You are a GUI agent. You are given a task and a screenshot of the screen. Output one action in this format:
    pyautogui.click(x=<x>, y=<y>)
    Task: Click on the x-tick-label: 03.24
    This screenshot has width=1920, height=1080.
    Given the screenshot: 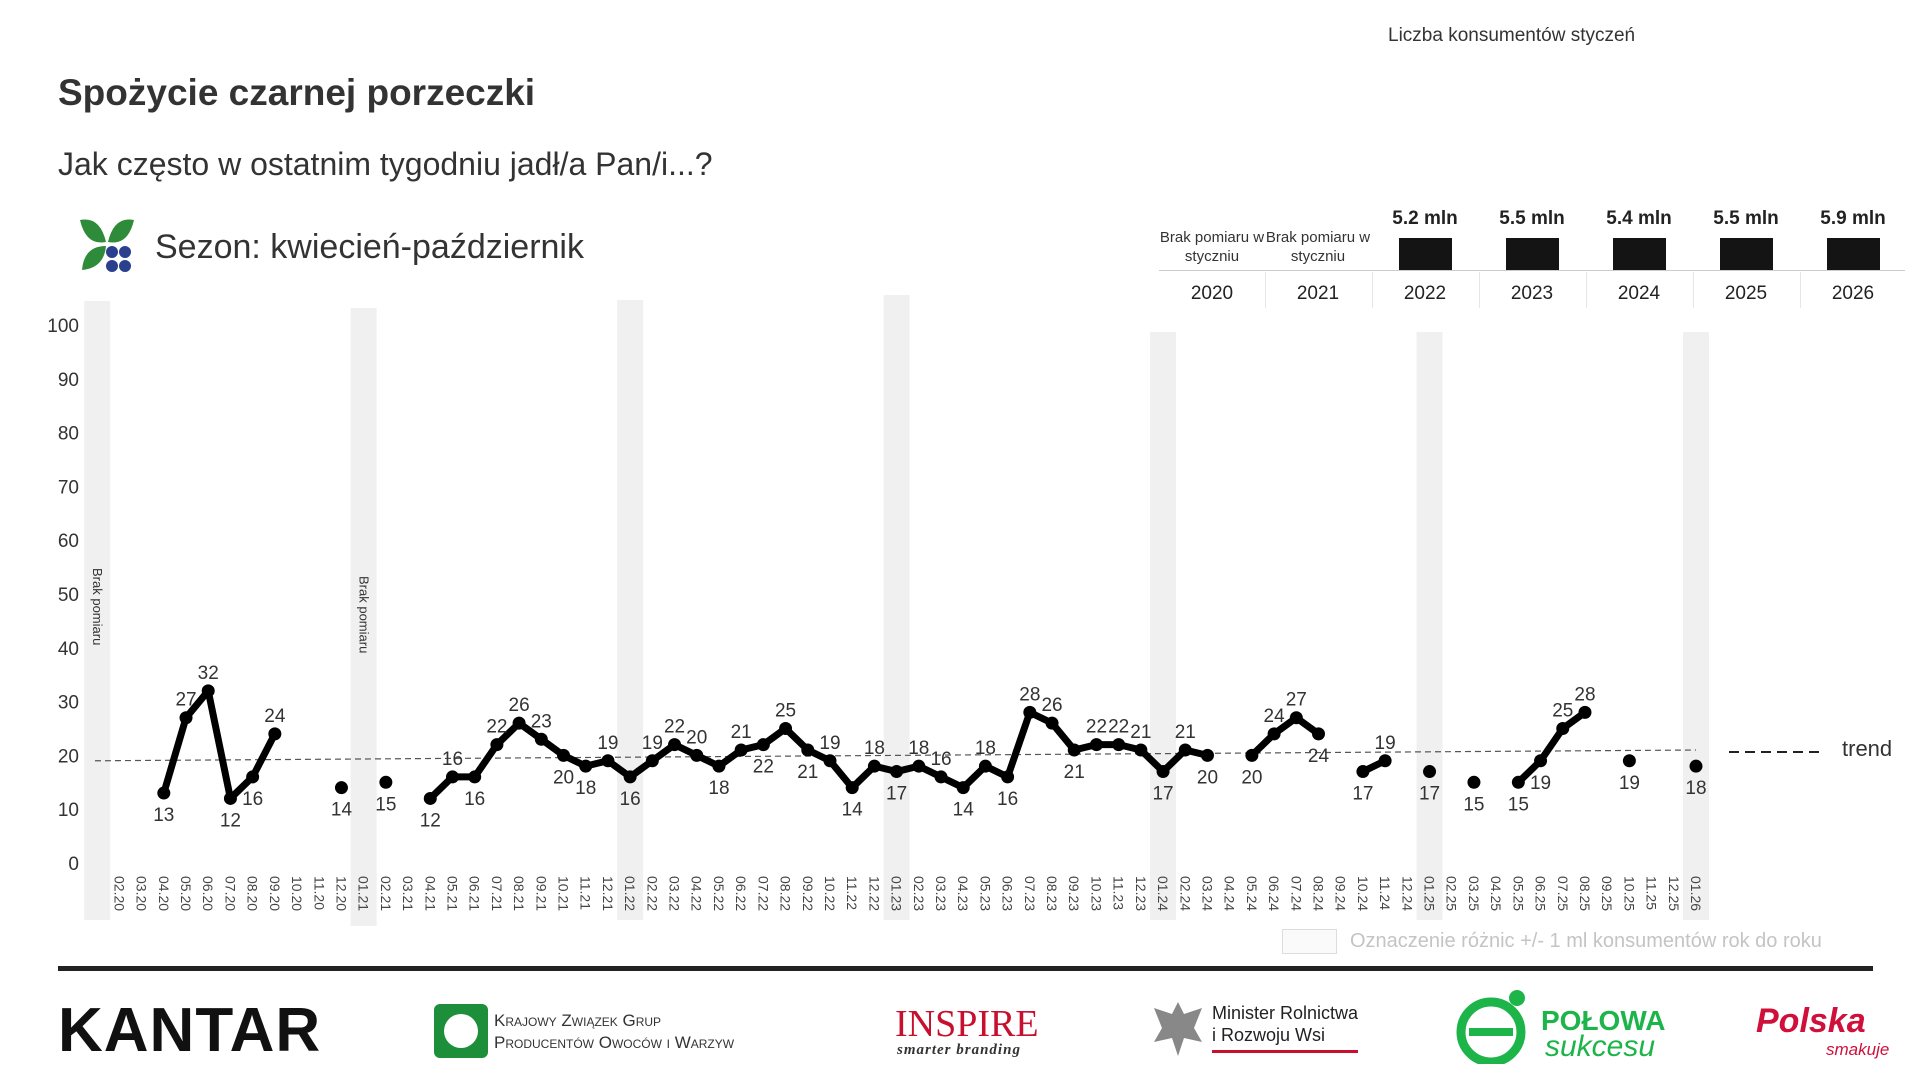 What is the action you would take?
    pyautogui.click(x=1207, y=893)
    